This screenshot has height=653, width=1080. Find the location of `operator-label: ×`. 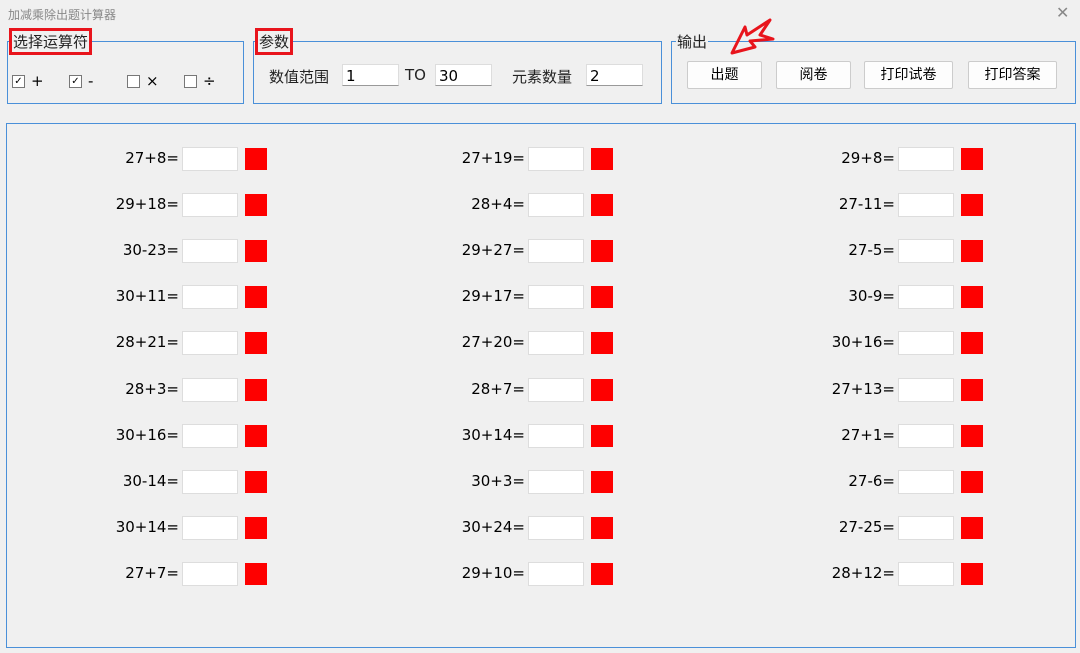

operator-label: × is located at coordinates (152, 81).